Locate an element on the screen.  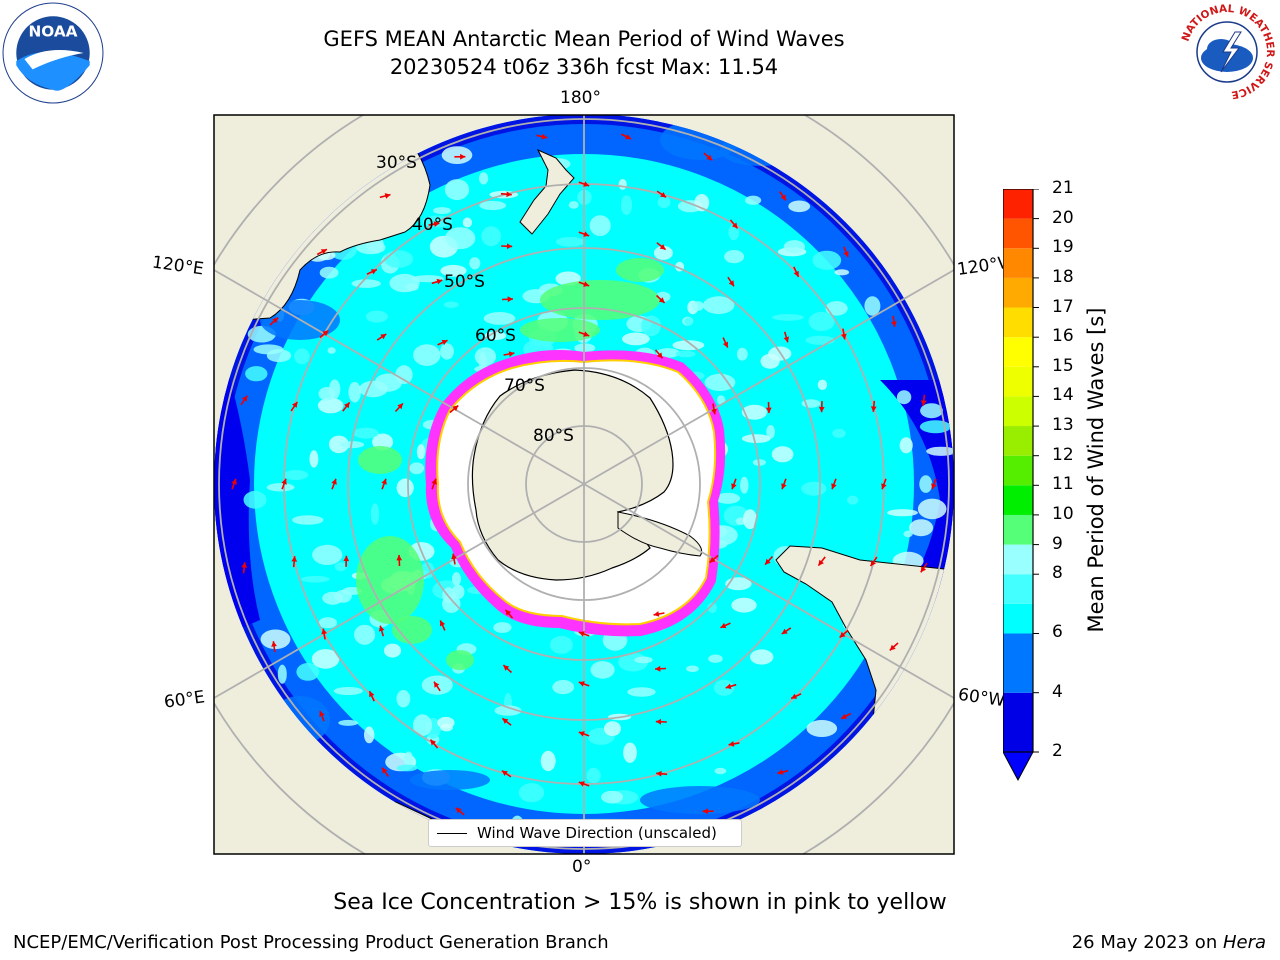
map-legend: Wind Wave Direction (unscaled) is located at coordinates (585, 833).